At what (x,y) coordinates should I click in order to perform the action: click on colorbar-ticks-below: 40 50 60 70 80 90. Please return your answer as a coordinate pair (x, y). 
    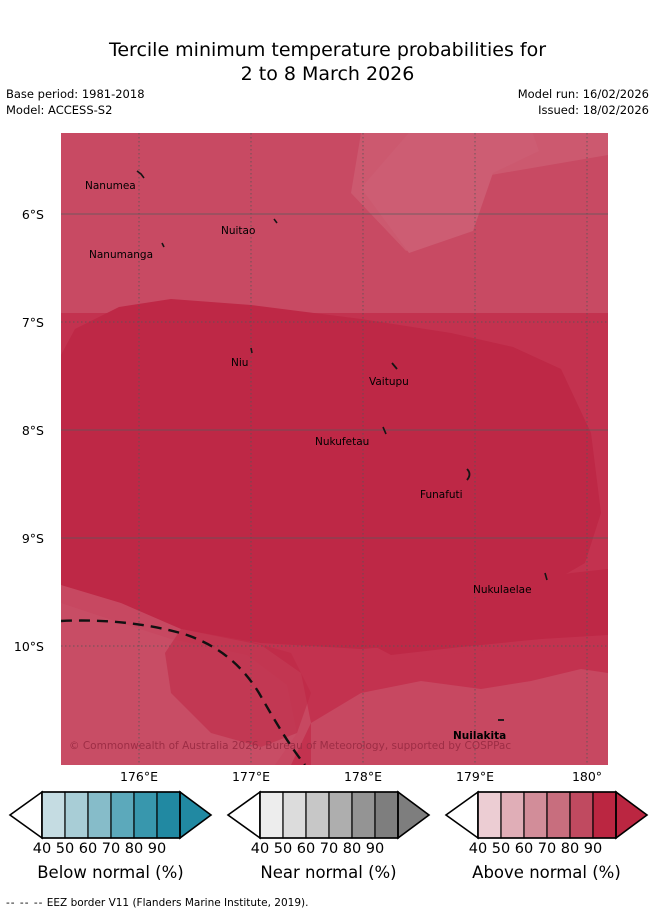
    Looking at the image, I should click on (110, 851).